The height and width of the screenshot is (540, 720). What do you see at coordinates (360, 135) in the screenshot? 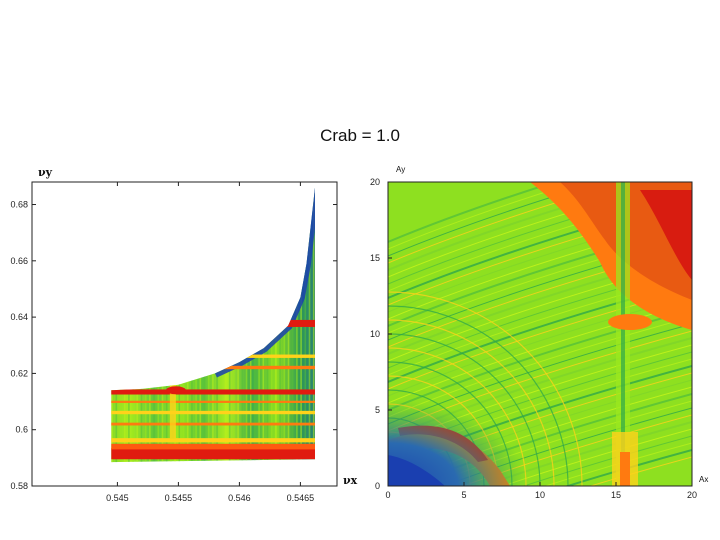
I see `slide-title: Crab = 1.0` at bounding box center [360, 135].